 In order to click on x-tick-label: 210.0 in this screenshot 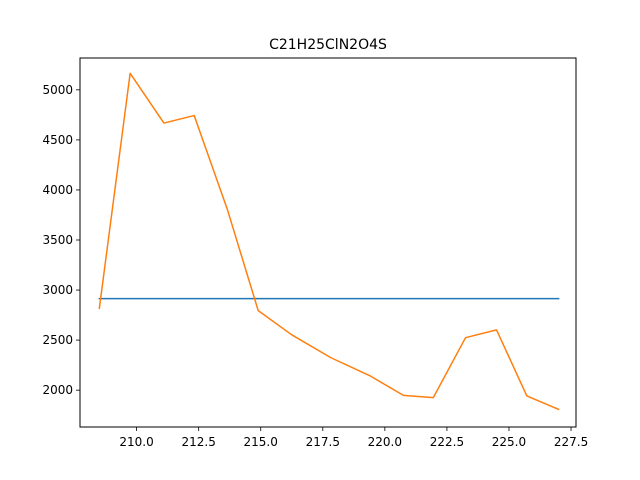, I will do `click(136, 442)`.